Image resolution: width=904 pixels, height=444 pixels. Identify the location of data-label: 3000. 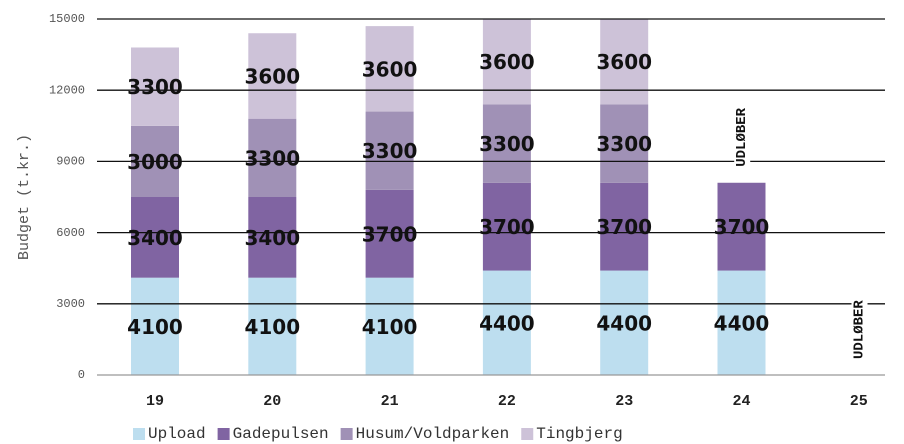
(155, 162).